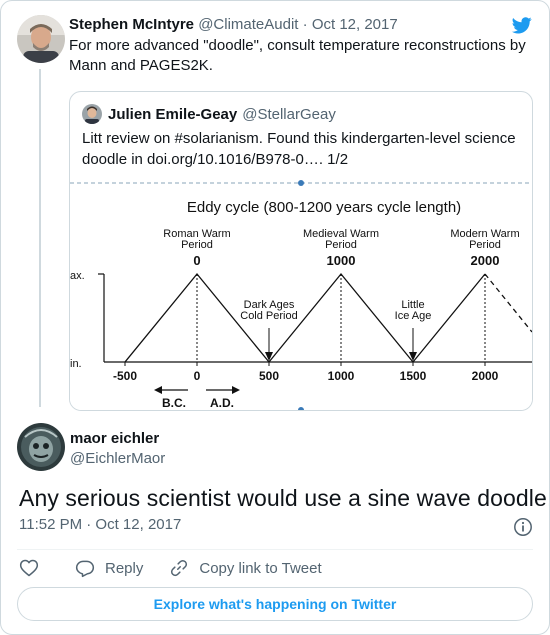  Describe the element at coordinates (275, 549) in the screenshot. I see `divider` at that location.